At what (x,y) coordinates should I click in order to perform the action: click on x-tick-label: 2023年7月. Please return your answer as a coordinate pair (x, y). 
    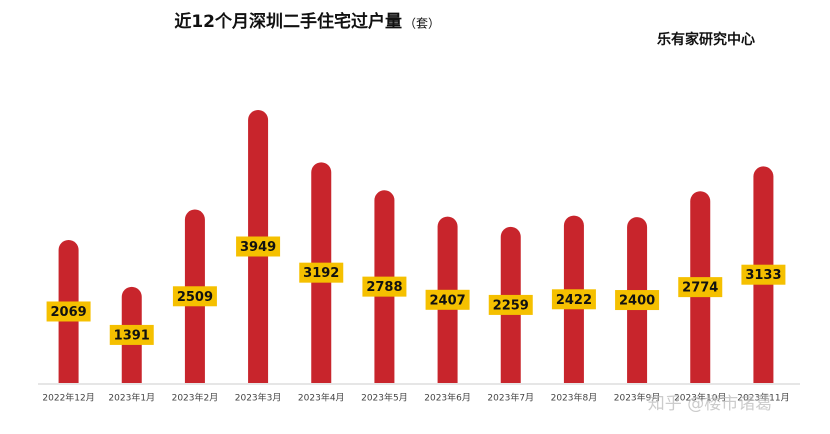
    Looking at the image, I should click on (510, 398).